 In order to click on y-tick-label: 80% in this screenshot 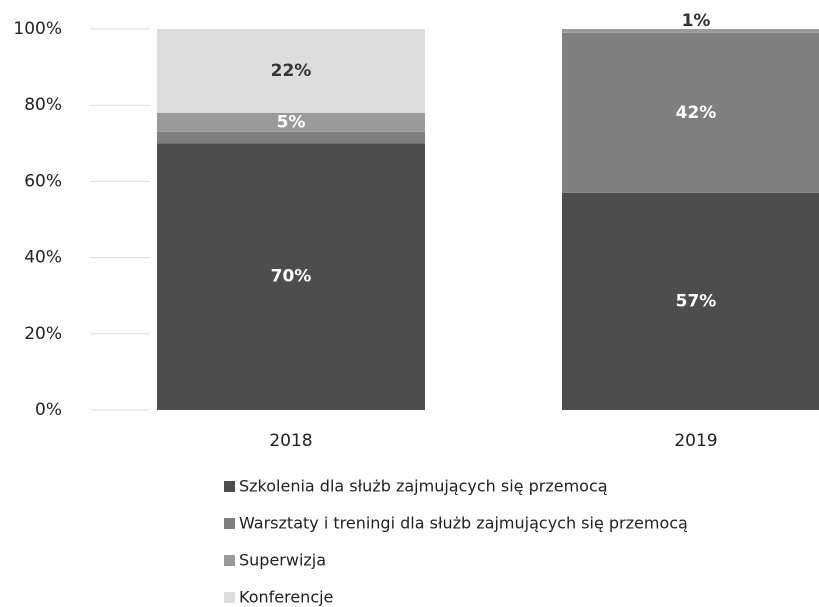, I will do `click(43, 105)`.